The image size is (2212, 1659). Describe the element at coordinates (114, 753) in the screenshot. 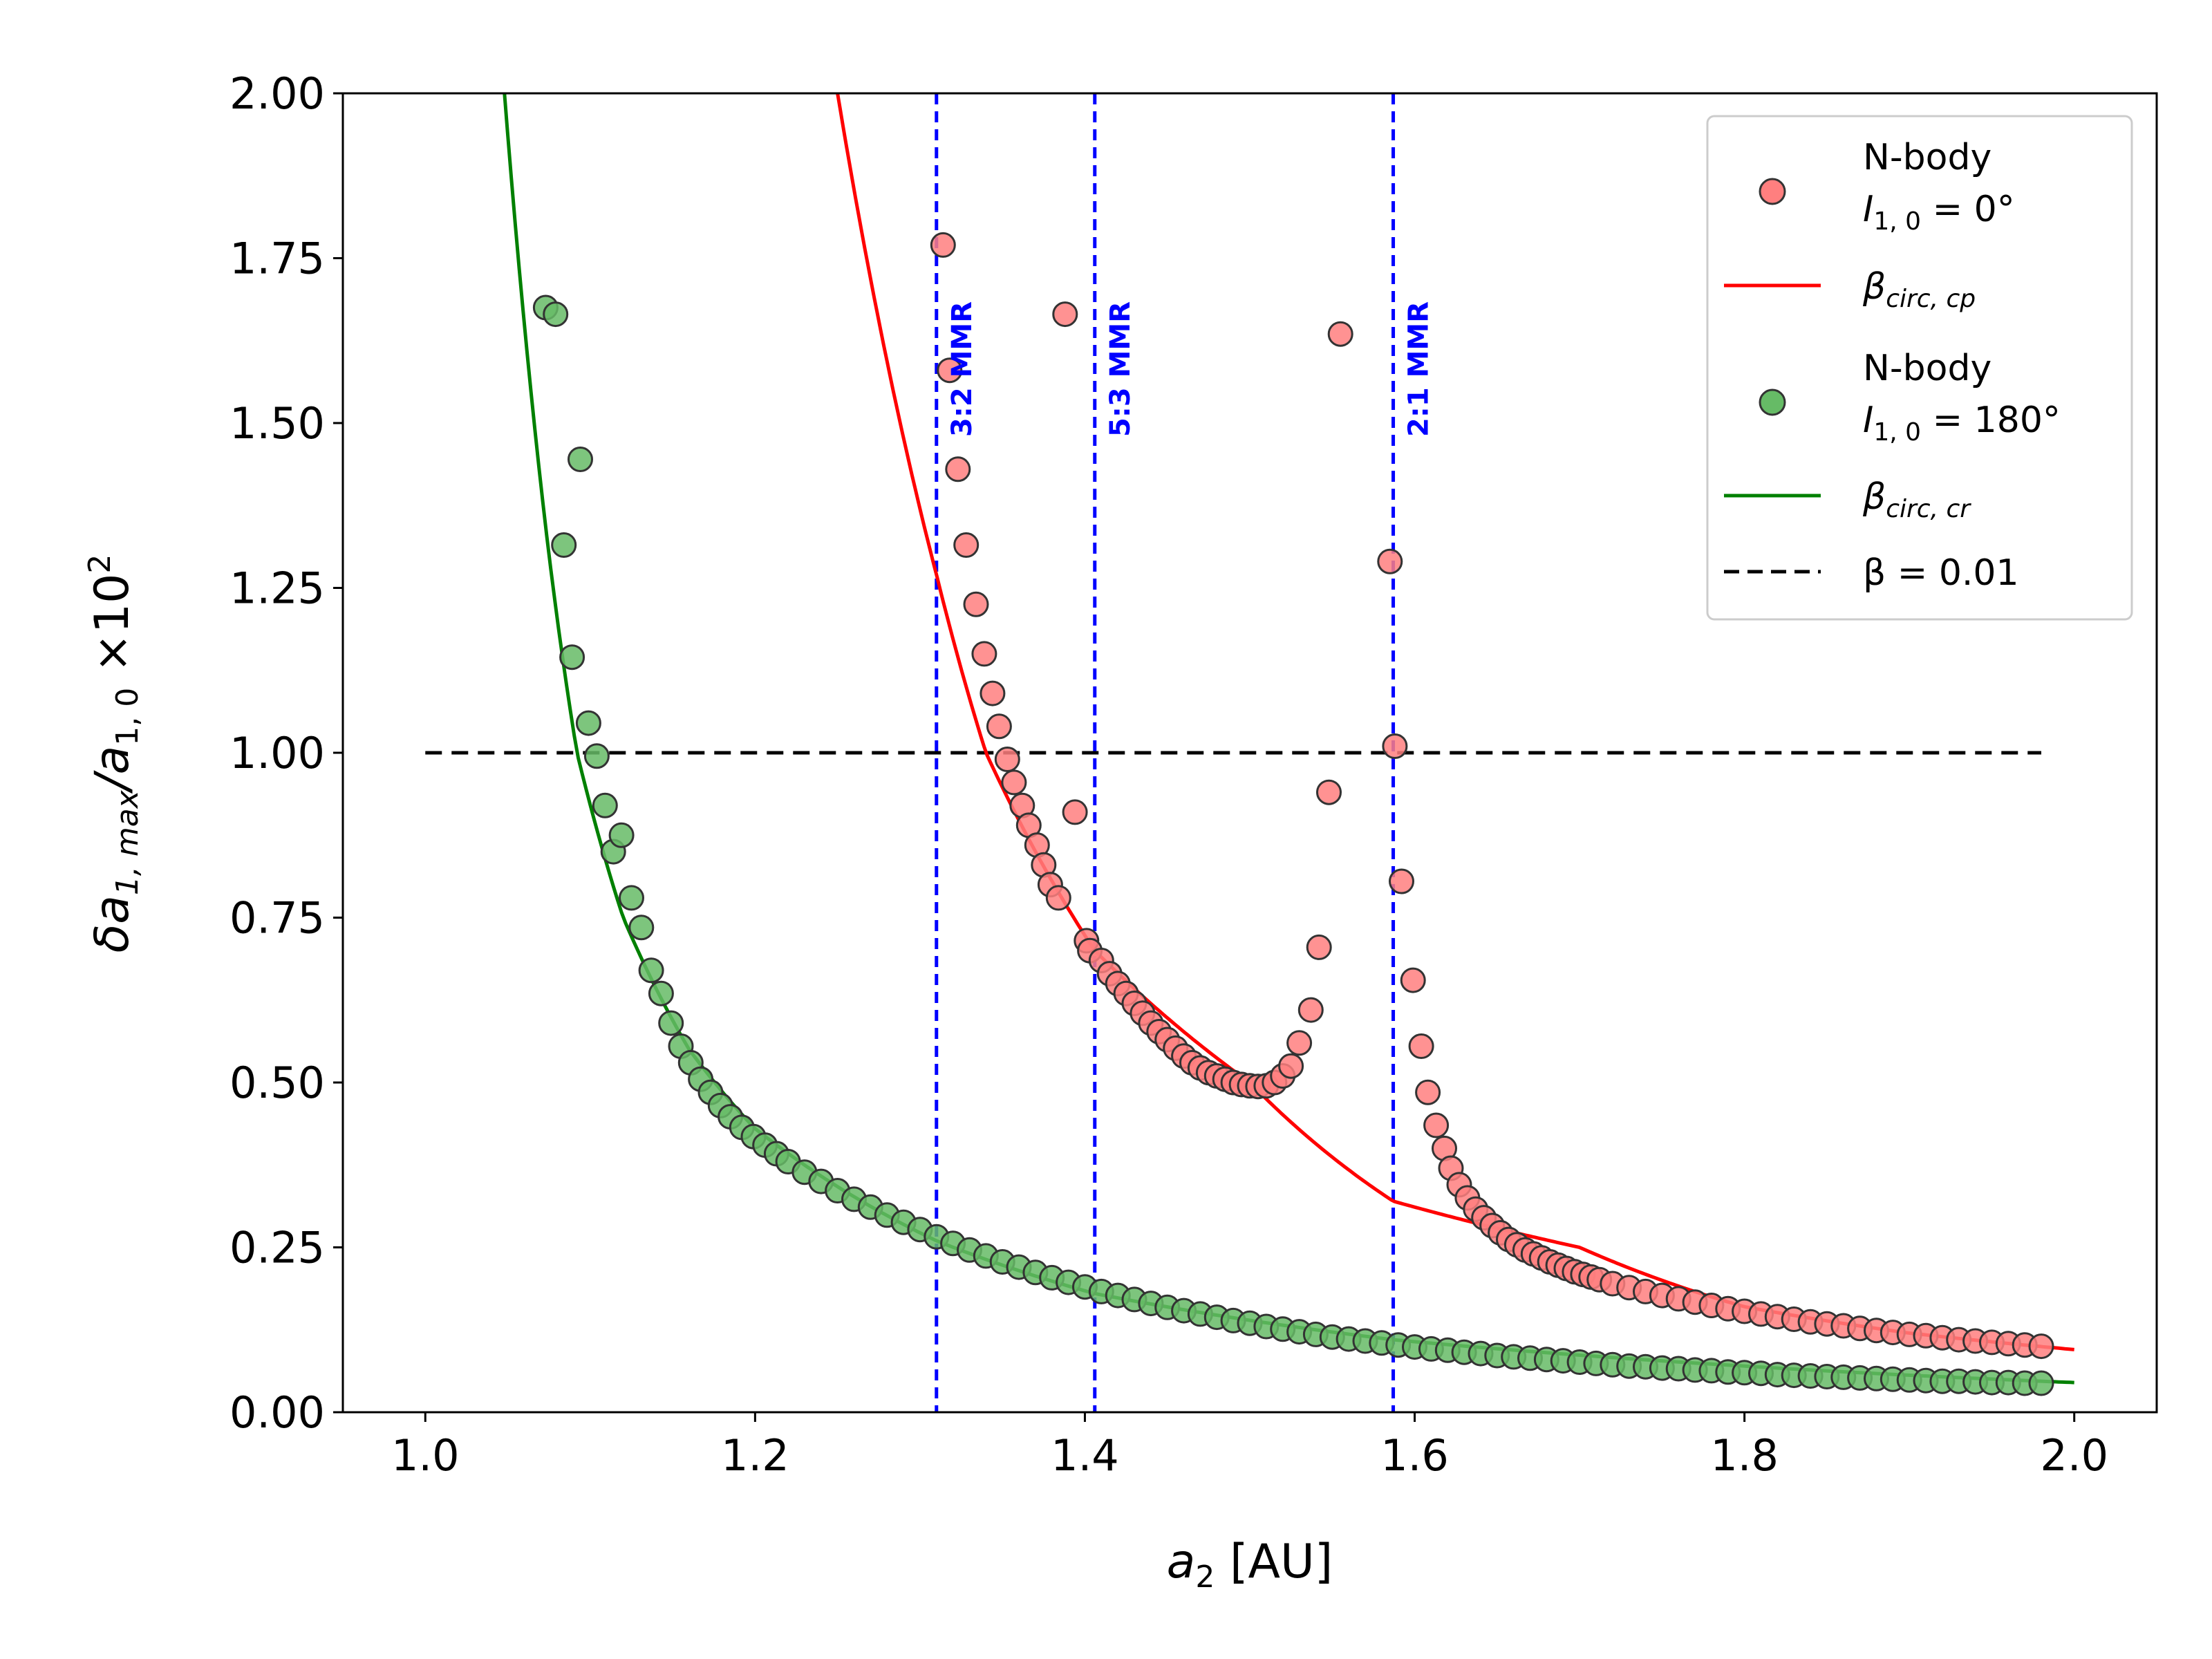

I see `y-axis-title: δa1, max/a1, 0 ×102` at that location.